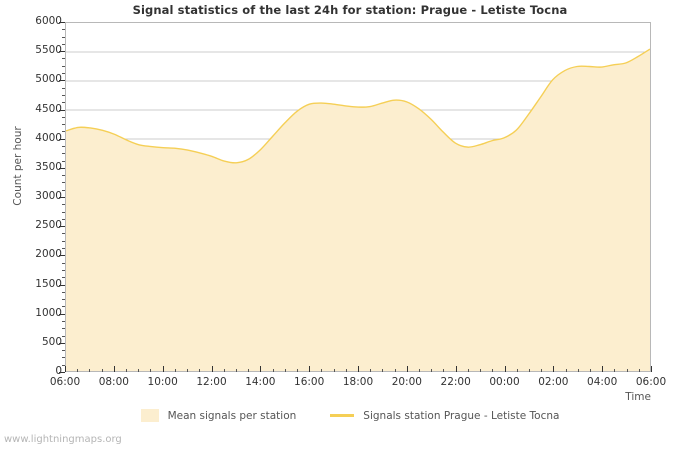  Describe the element at coordinates (113, 382) in the screenshot. I see `x-tick-label: 08:00` at that location.